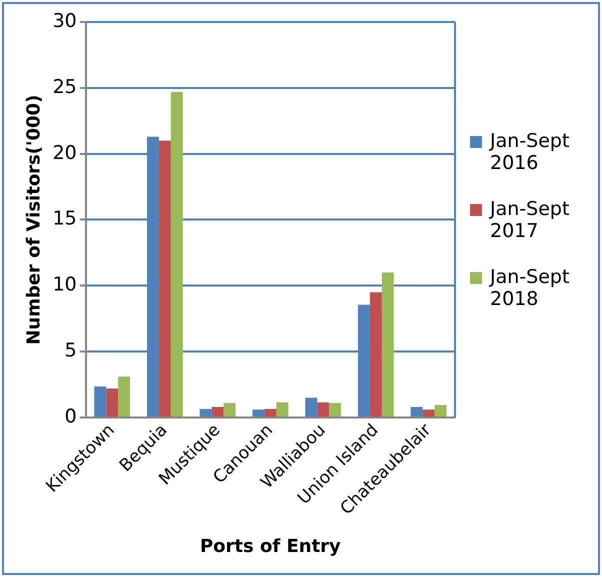  Describe the element at coordinates (530, 220) in the screenshot. I see `legend-label: Jan-Sept 2017` at that location.